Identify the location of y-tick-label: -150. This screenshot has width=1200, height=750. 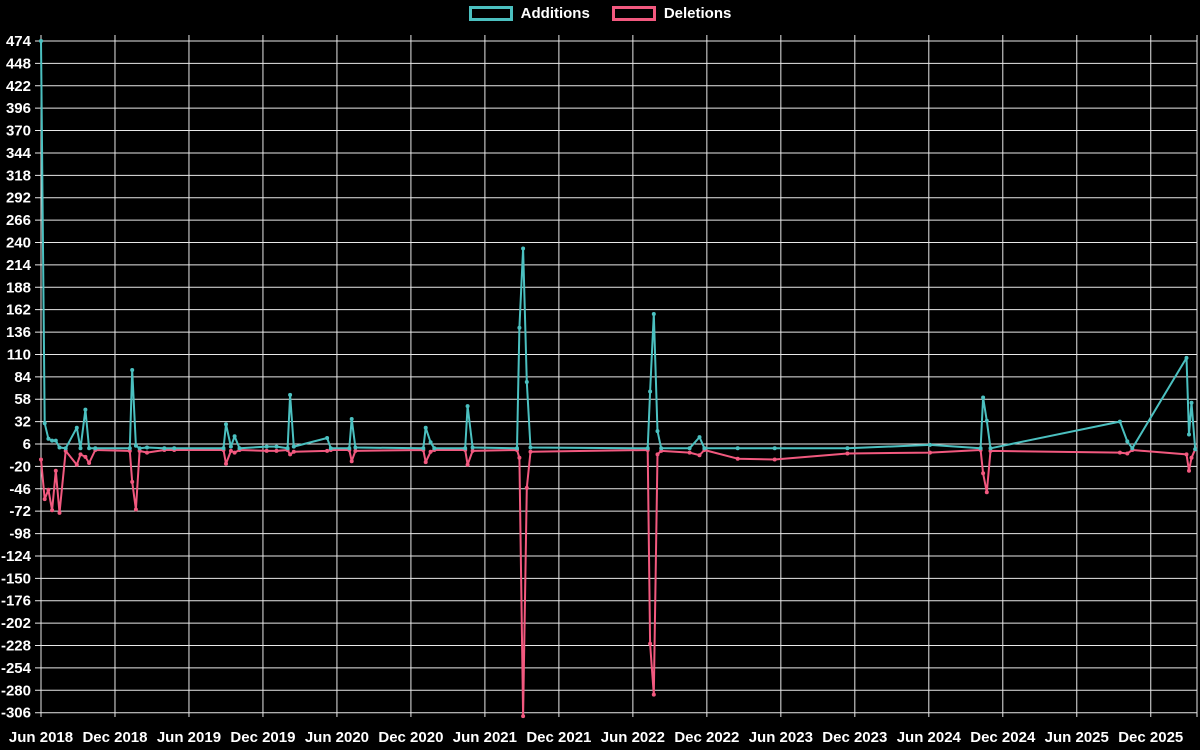
(16, 578).